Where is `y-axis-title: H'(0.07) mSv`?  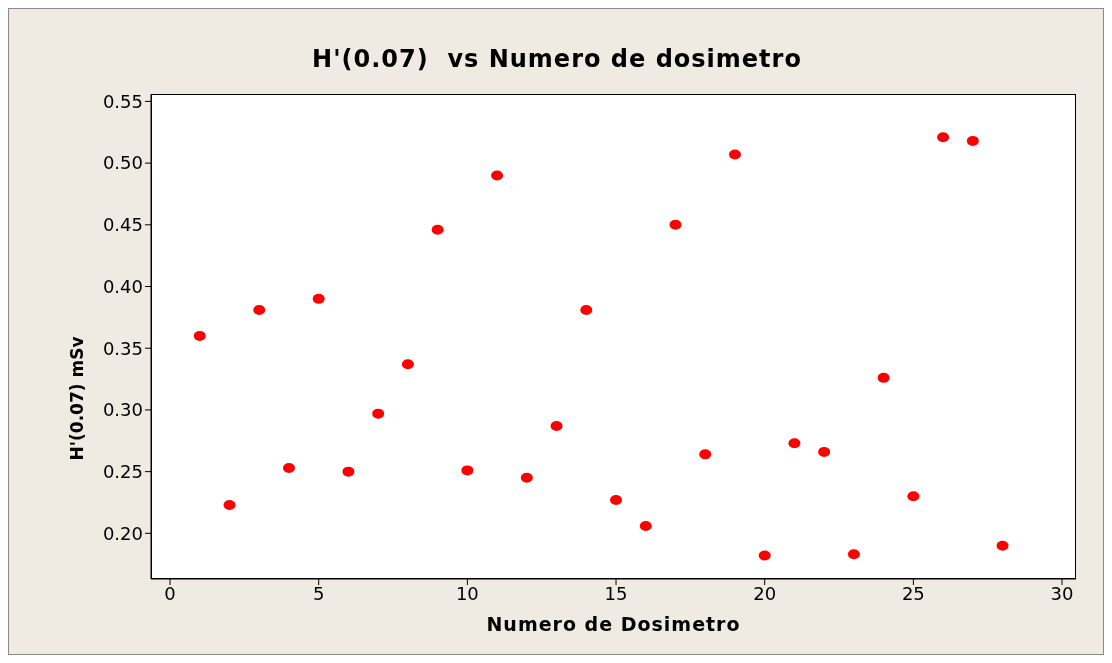 y-axis-title: H'(0.07) mSv is located at coordinates (77, 398).